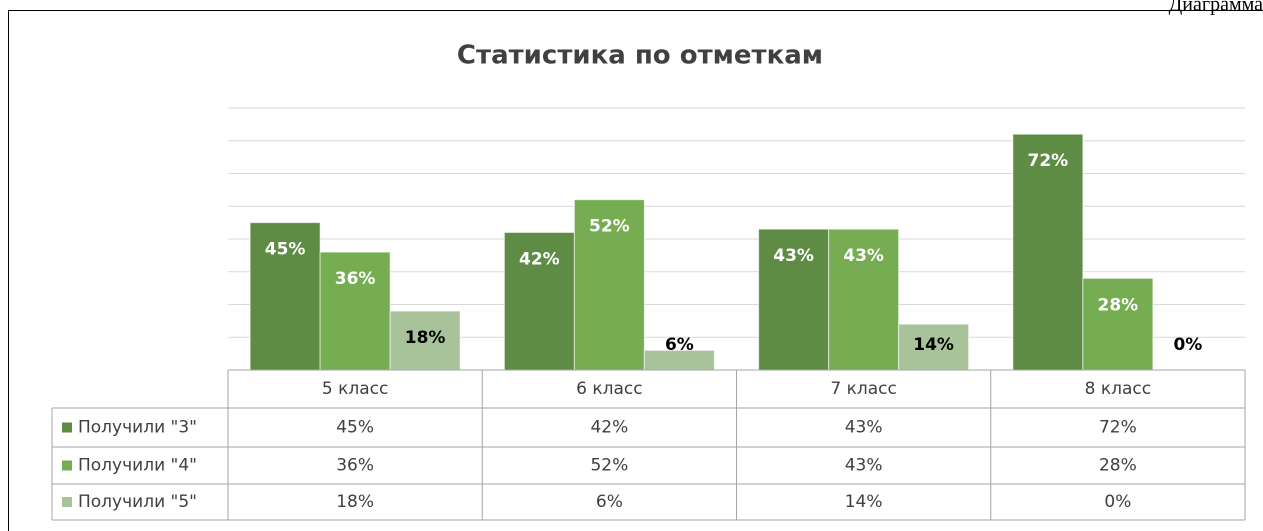 The width and height of the screenshot is (1263, 531). Describe the element at coordinates (609, 227) in the screenshot. I see `data-label: 52%` at that location.